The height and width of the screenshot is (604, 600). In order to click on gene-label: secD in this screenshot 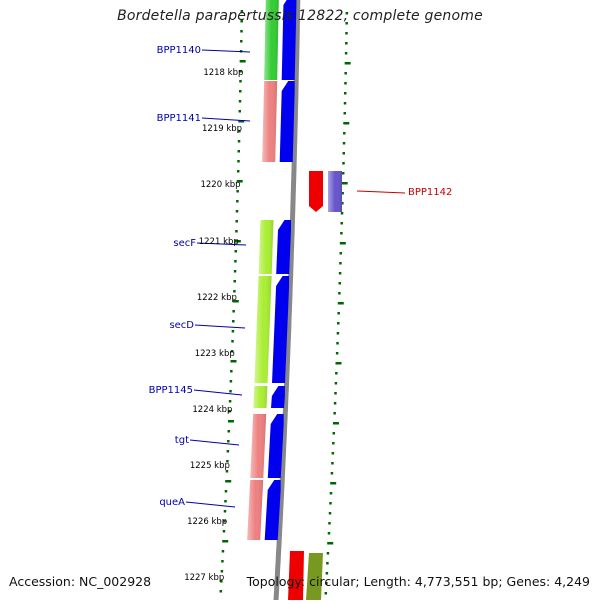, I will do `click(181, 325)`.